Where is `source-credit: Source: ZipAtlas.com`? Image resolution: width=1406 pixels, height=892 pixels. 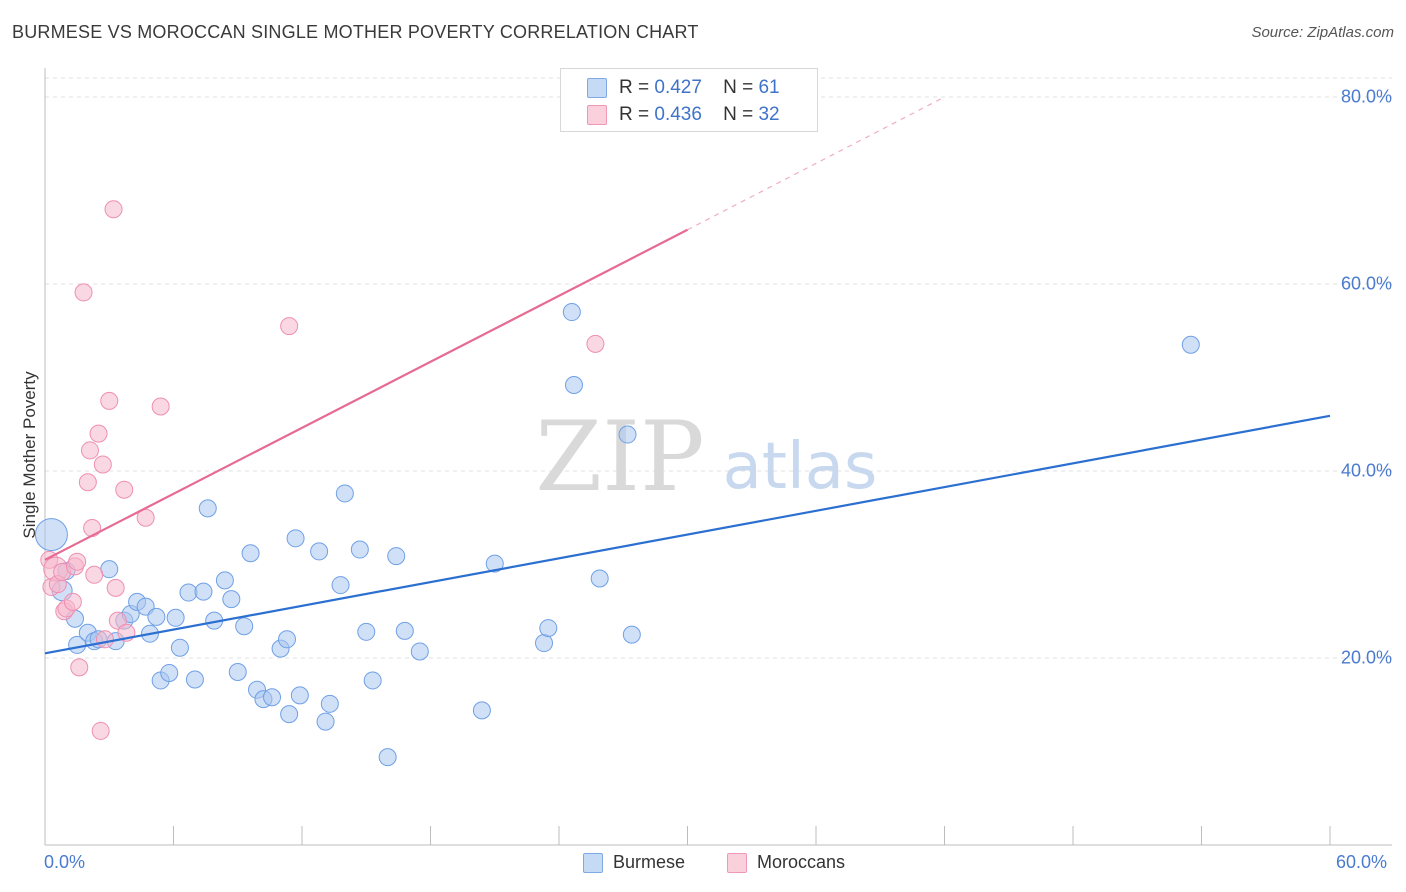 source-credit: Source: ZipAtlas.com is located at coordinates (1322, 32).